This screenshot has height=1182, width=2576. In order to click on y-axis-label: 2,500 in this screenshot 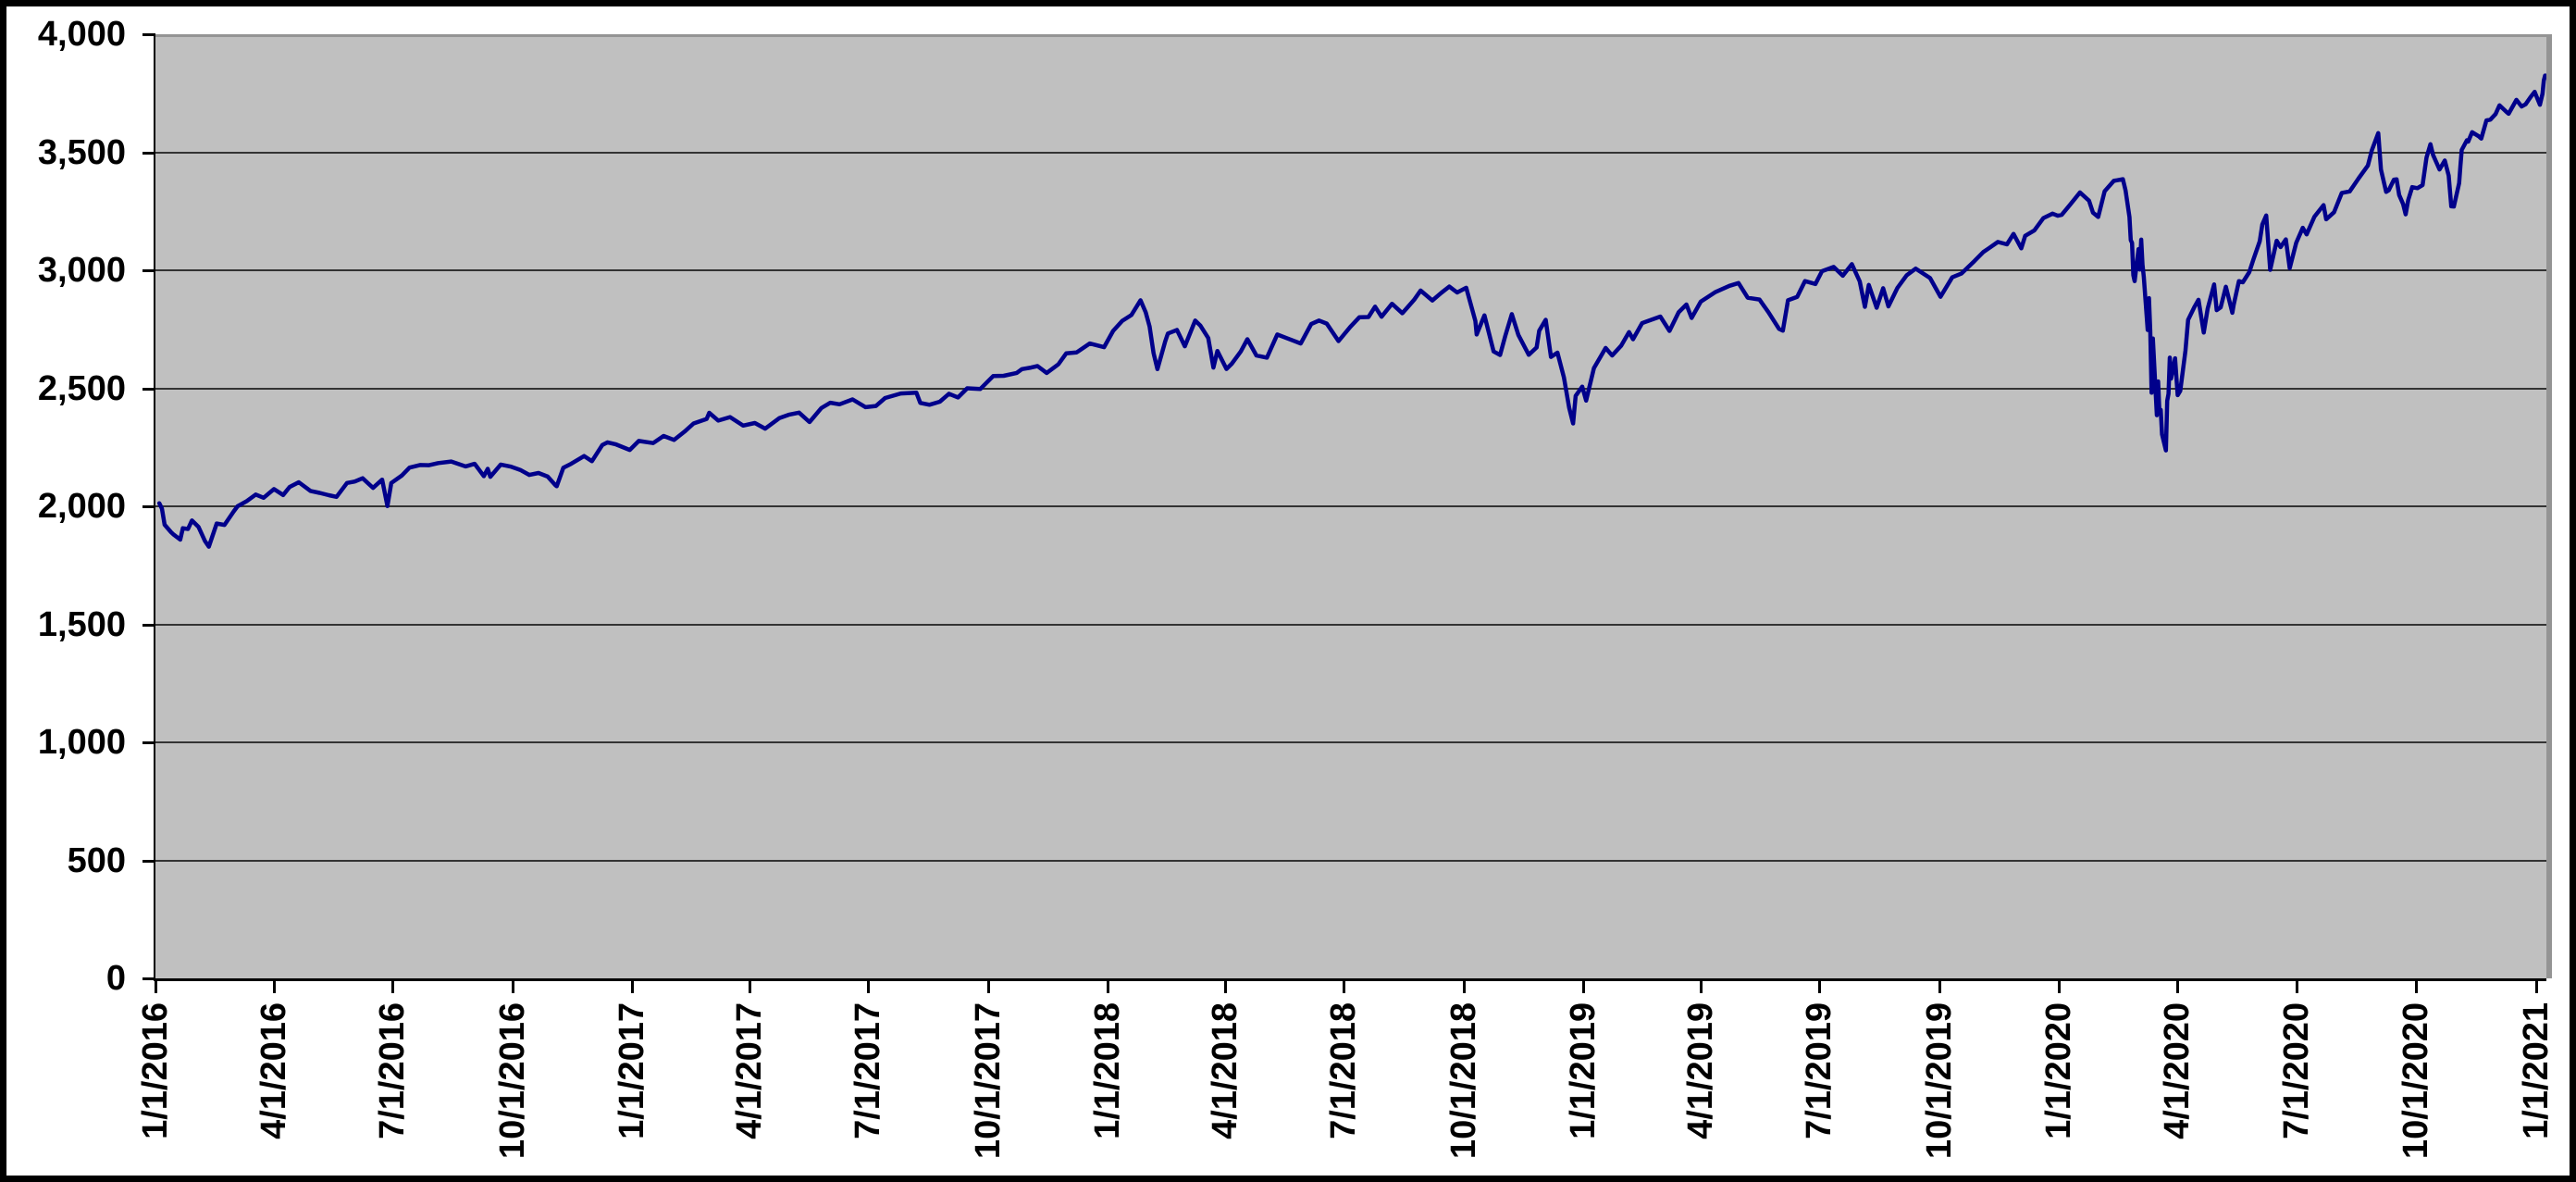, I will do `click(82, 388)`.